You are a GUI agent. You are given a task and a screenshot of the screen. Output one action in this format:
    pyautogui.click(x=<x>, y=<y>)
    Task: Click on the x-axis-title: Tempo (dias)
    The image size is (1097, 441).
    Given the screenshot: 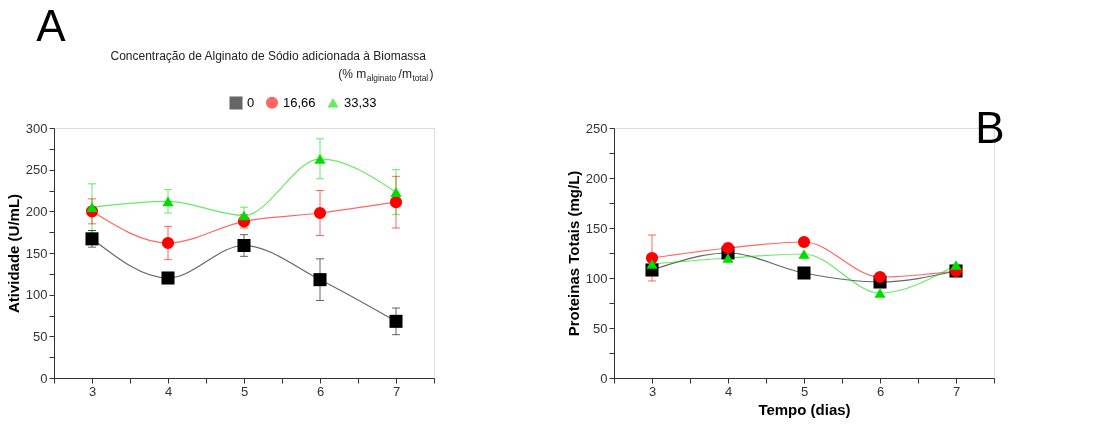 What is the action you would take?
    pyautogui.click(x=804, y=409)
    